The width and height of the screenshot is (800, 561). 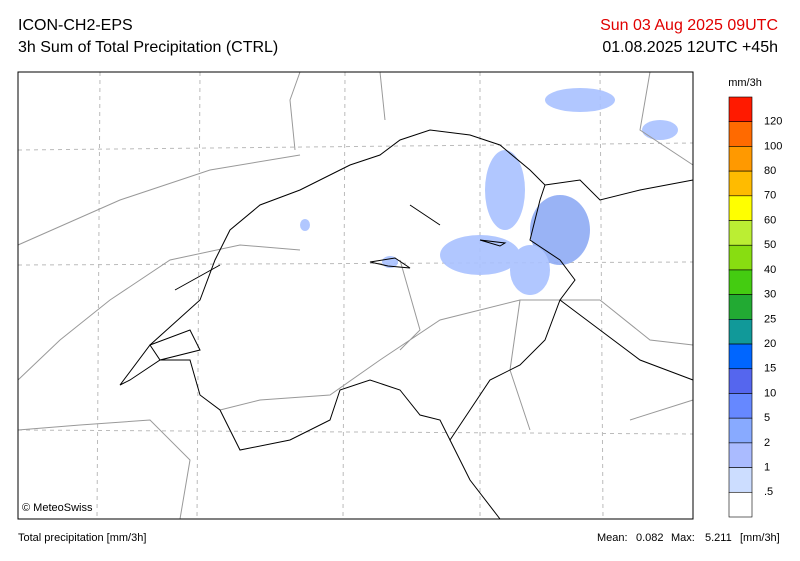 I want to click on max-label: Max:, so click(x=683, y=538).